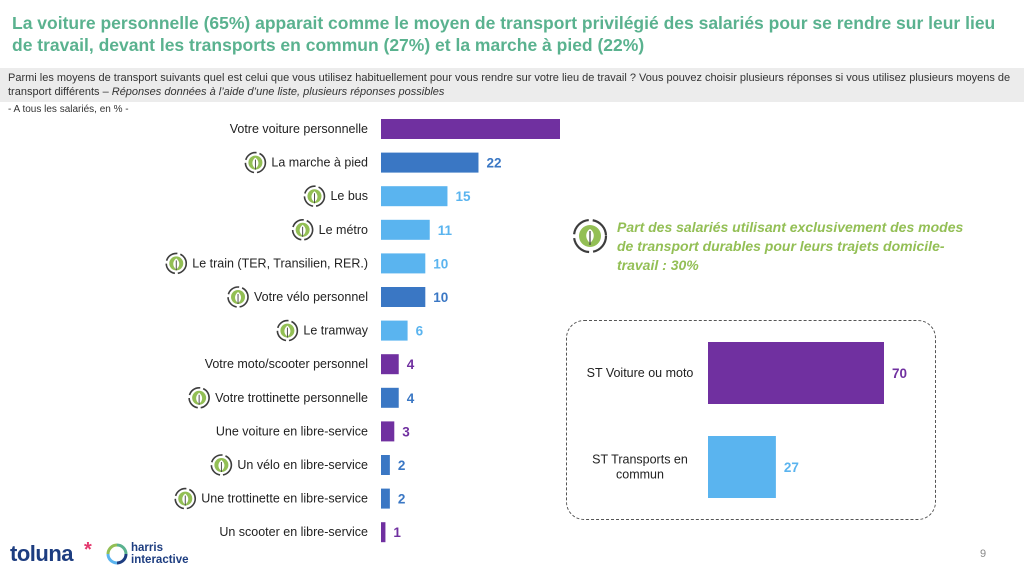  What do you see at coordinates (335, 331) in the screenshot?
I see `category-label: Le tramway` at bounding box center [335, 331].